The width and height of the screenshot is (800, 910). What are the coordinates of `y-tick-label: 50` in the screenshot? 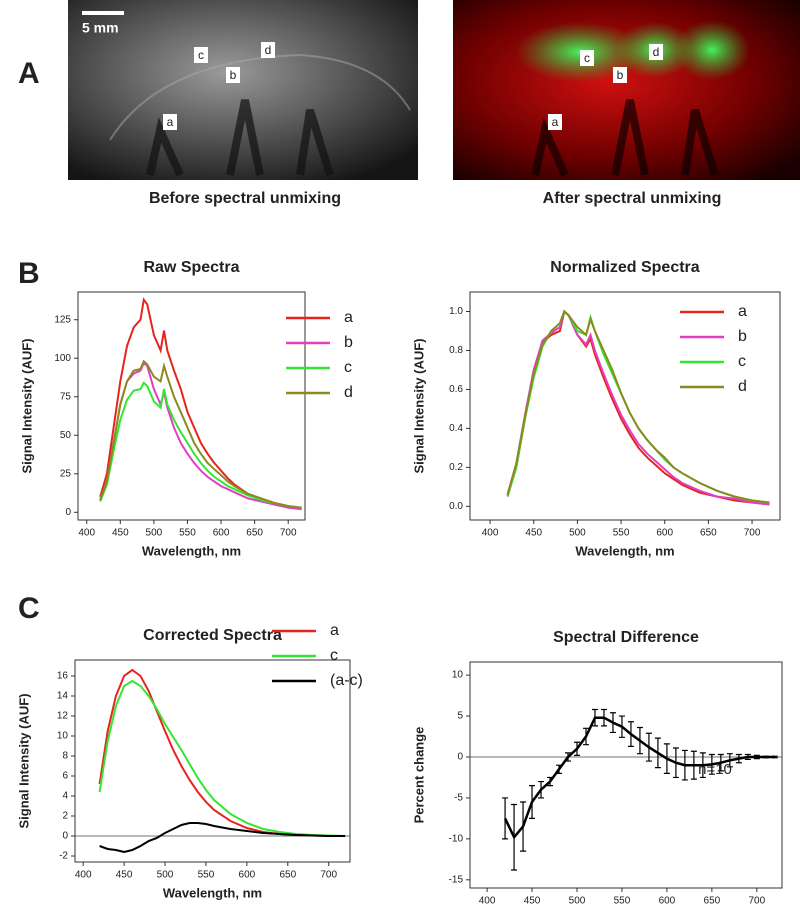 It's located at (66, 435).